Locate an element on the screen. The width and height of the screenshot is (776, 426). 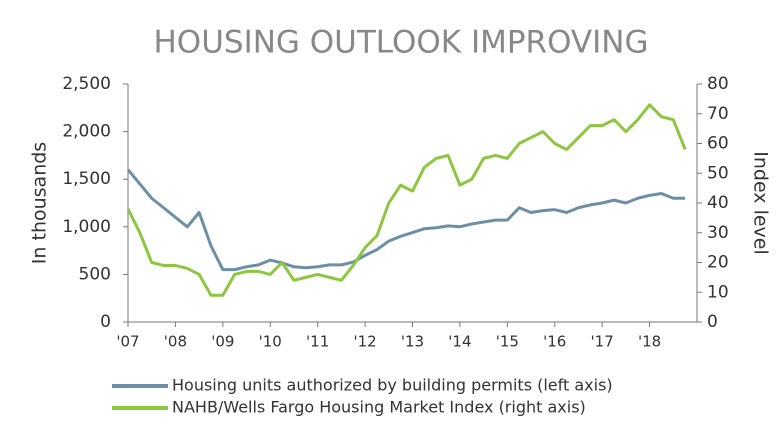
y2-tick-label: 40 is located at coordinates (718, 203).